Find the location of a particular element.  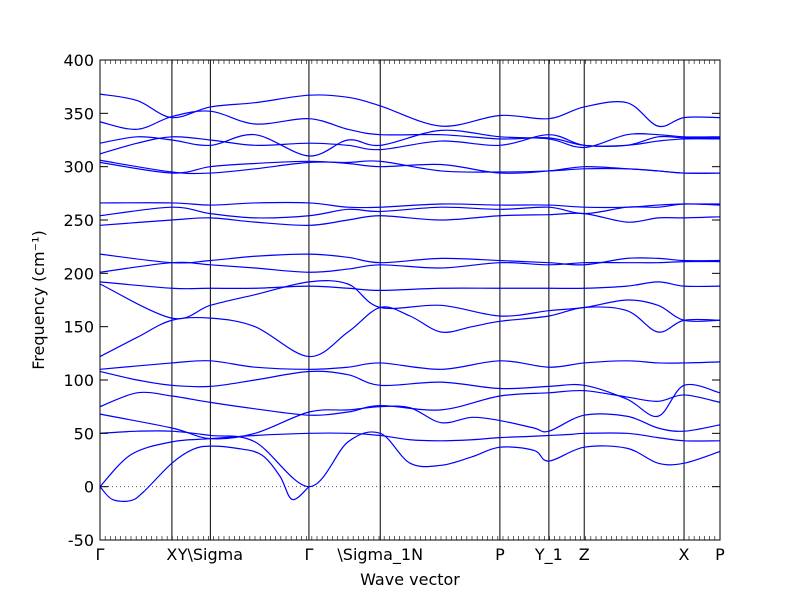

y-tick-label: 50 is located at coordinates (84, 433).